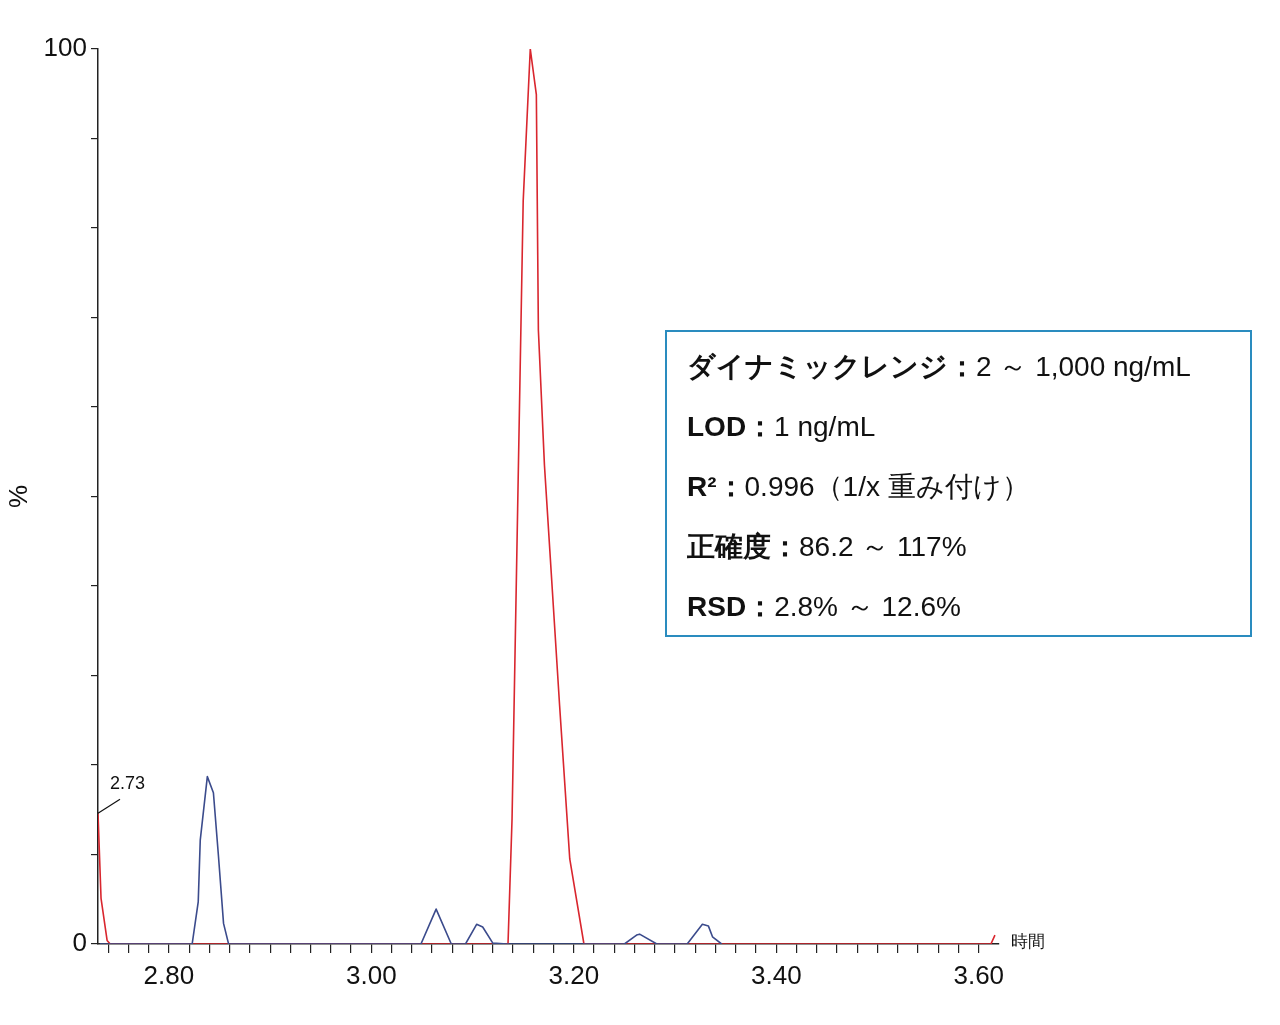  What do you see at coordinates (827, 547) in the screenshot?
I see `annotation: 正確度：86.2 ～ 117%` at bounding box center [827, 547].